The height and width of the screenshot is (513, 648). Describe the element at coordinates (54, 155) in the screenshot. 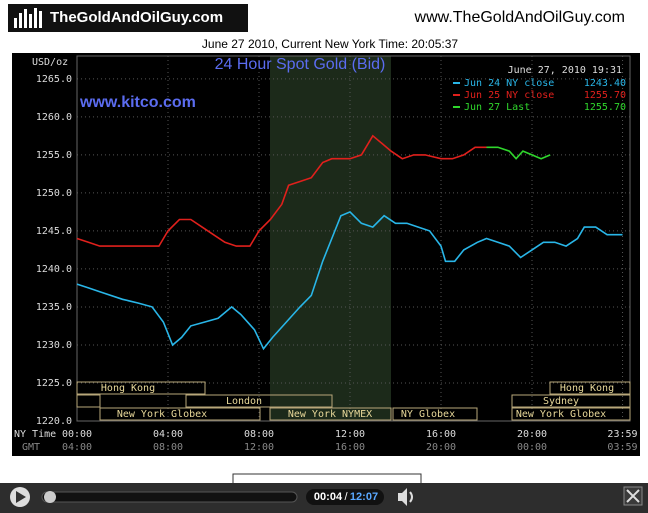

I see `y-tick-label: 1255.0` at that location.